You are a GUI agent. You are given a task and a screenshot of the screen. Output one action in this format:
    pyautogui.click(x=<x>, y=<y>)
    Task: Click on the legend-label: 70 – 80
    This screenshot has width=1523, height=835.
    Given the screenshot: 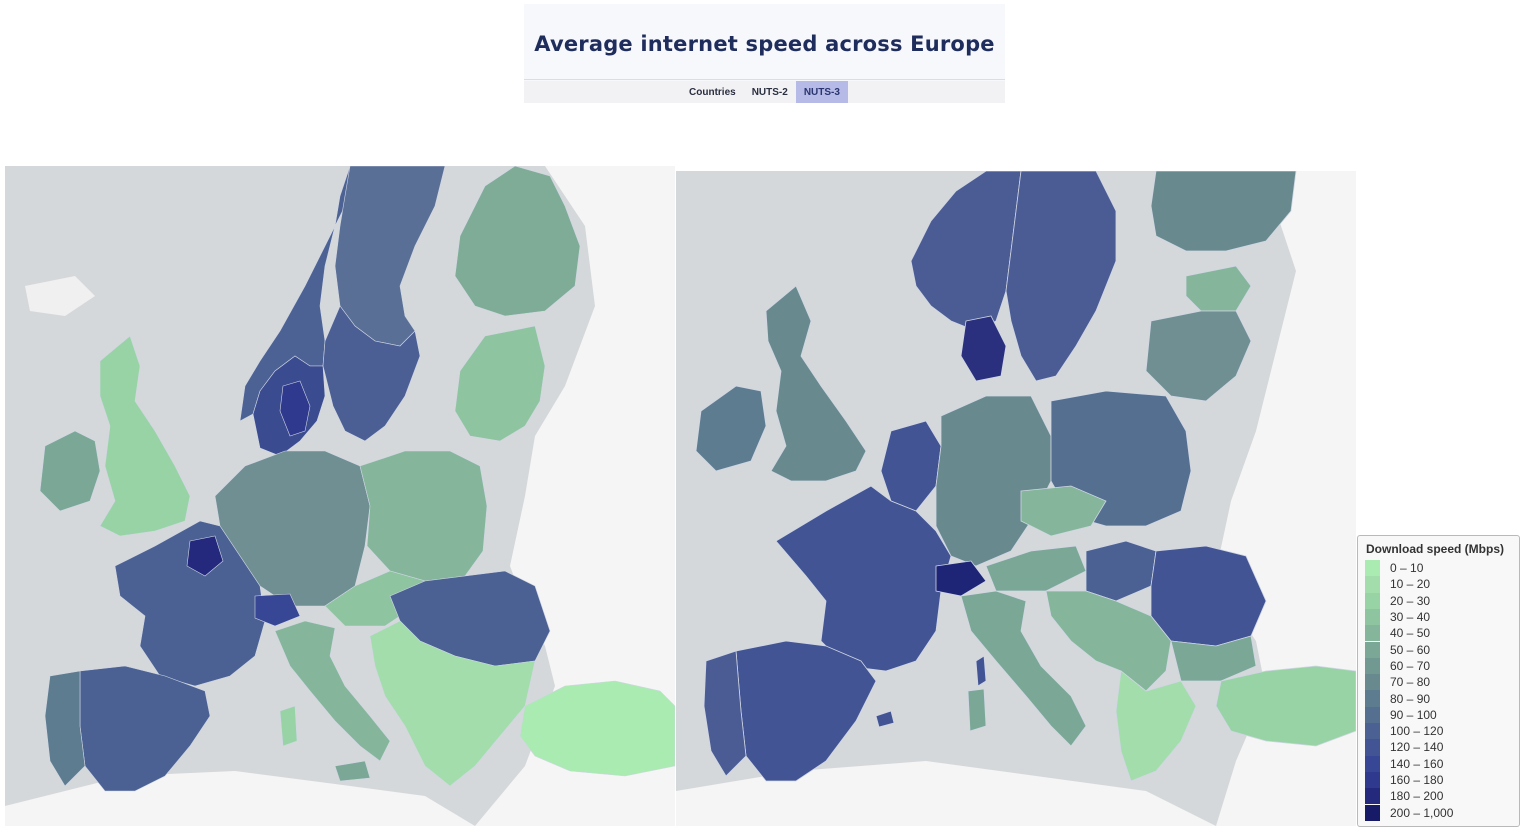 What is the action you would take?
    pyautogui.click(x=1410, y=682)
    